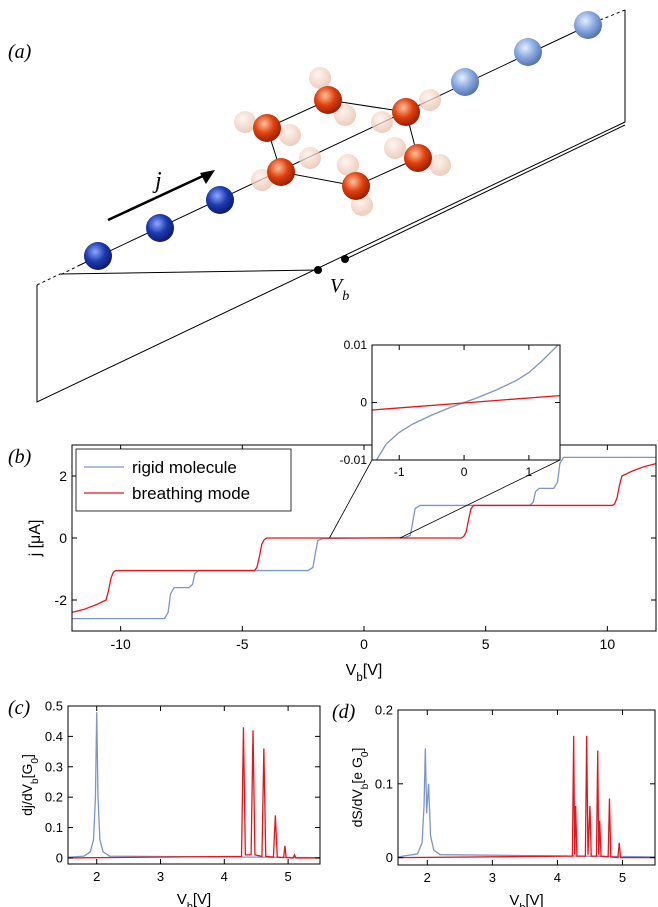 This screenshot has width=658, height=907. Describe the element at coordinates (27, 799) in the screenshot. I see `label-part: dj/dV` at that location.